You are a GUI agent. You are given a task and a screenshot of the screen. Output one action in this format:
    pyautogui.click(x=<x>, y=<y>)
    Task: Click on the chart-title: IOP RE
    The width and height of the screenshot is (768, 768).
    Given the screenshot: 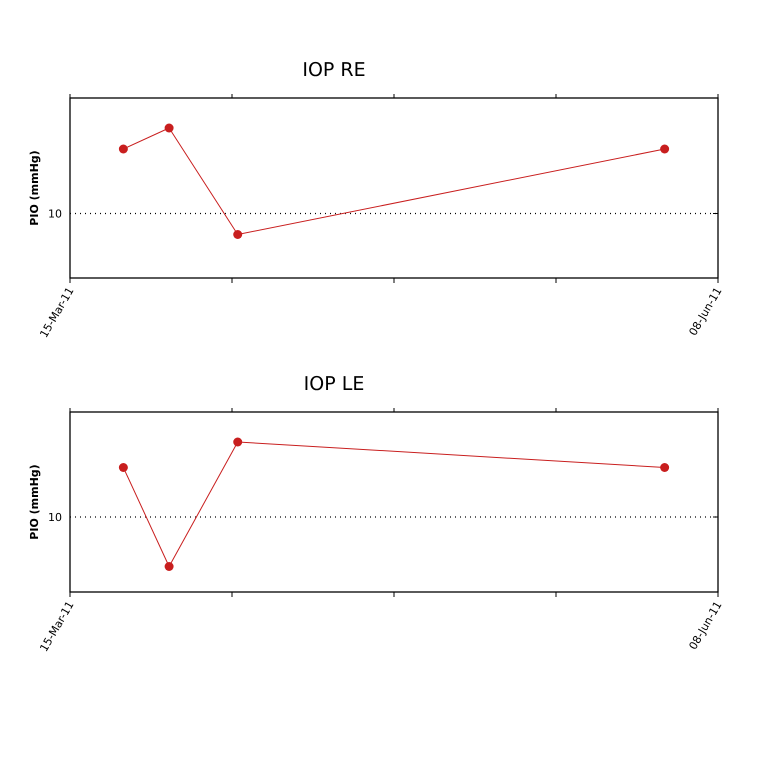 What is the action you would take?
    pyautogui.click(x=334, y=70)
    